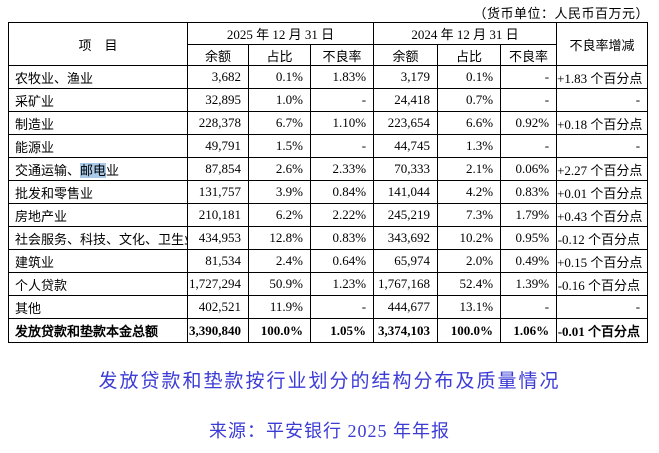 The height and width of the screenshot is (453, 659). I want to click on value-cell: 6.2%, so click(279, 215).